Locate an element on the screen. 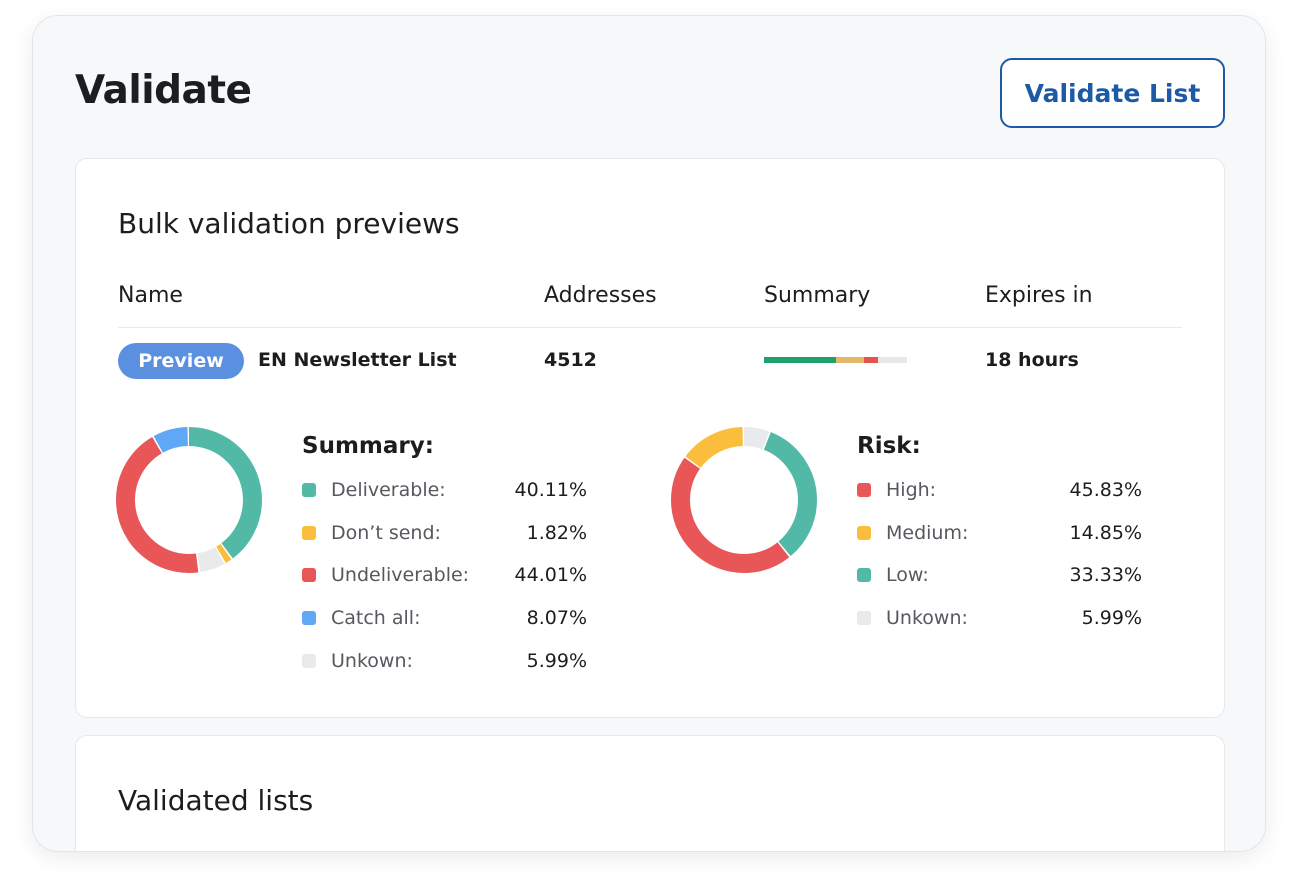  column-header-addresses: Addresses is located at coordinates (600, 295).